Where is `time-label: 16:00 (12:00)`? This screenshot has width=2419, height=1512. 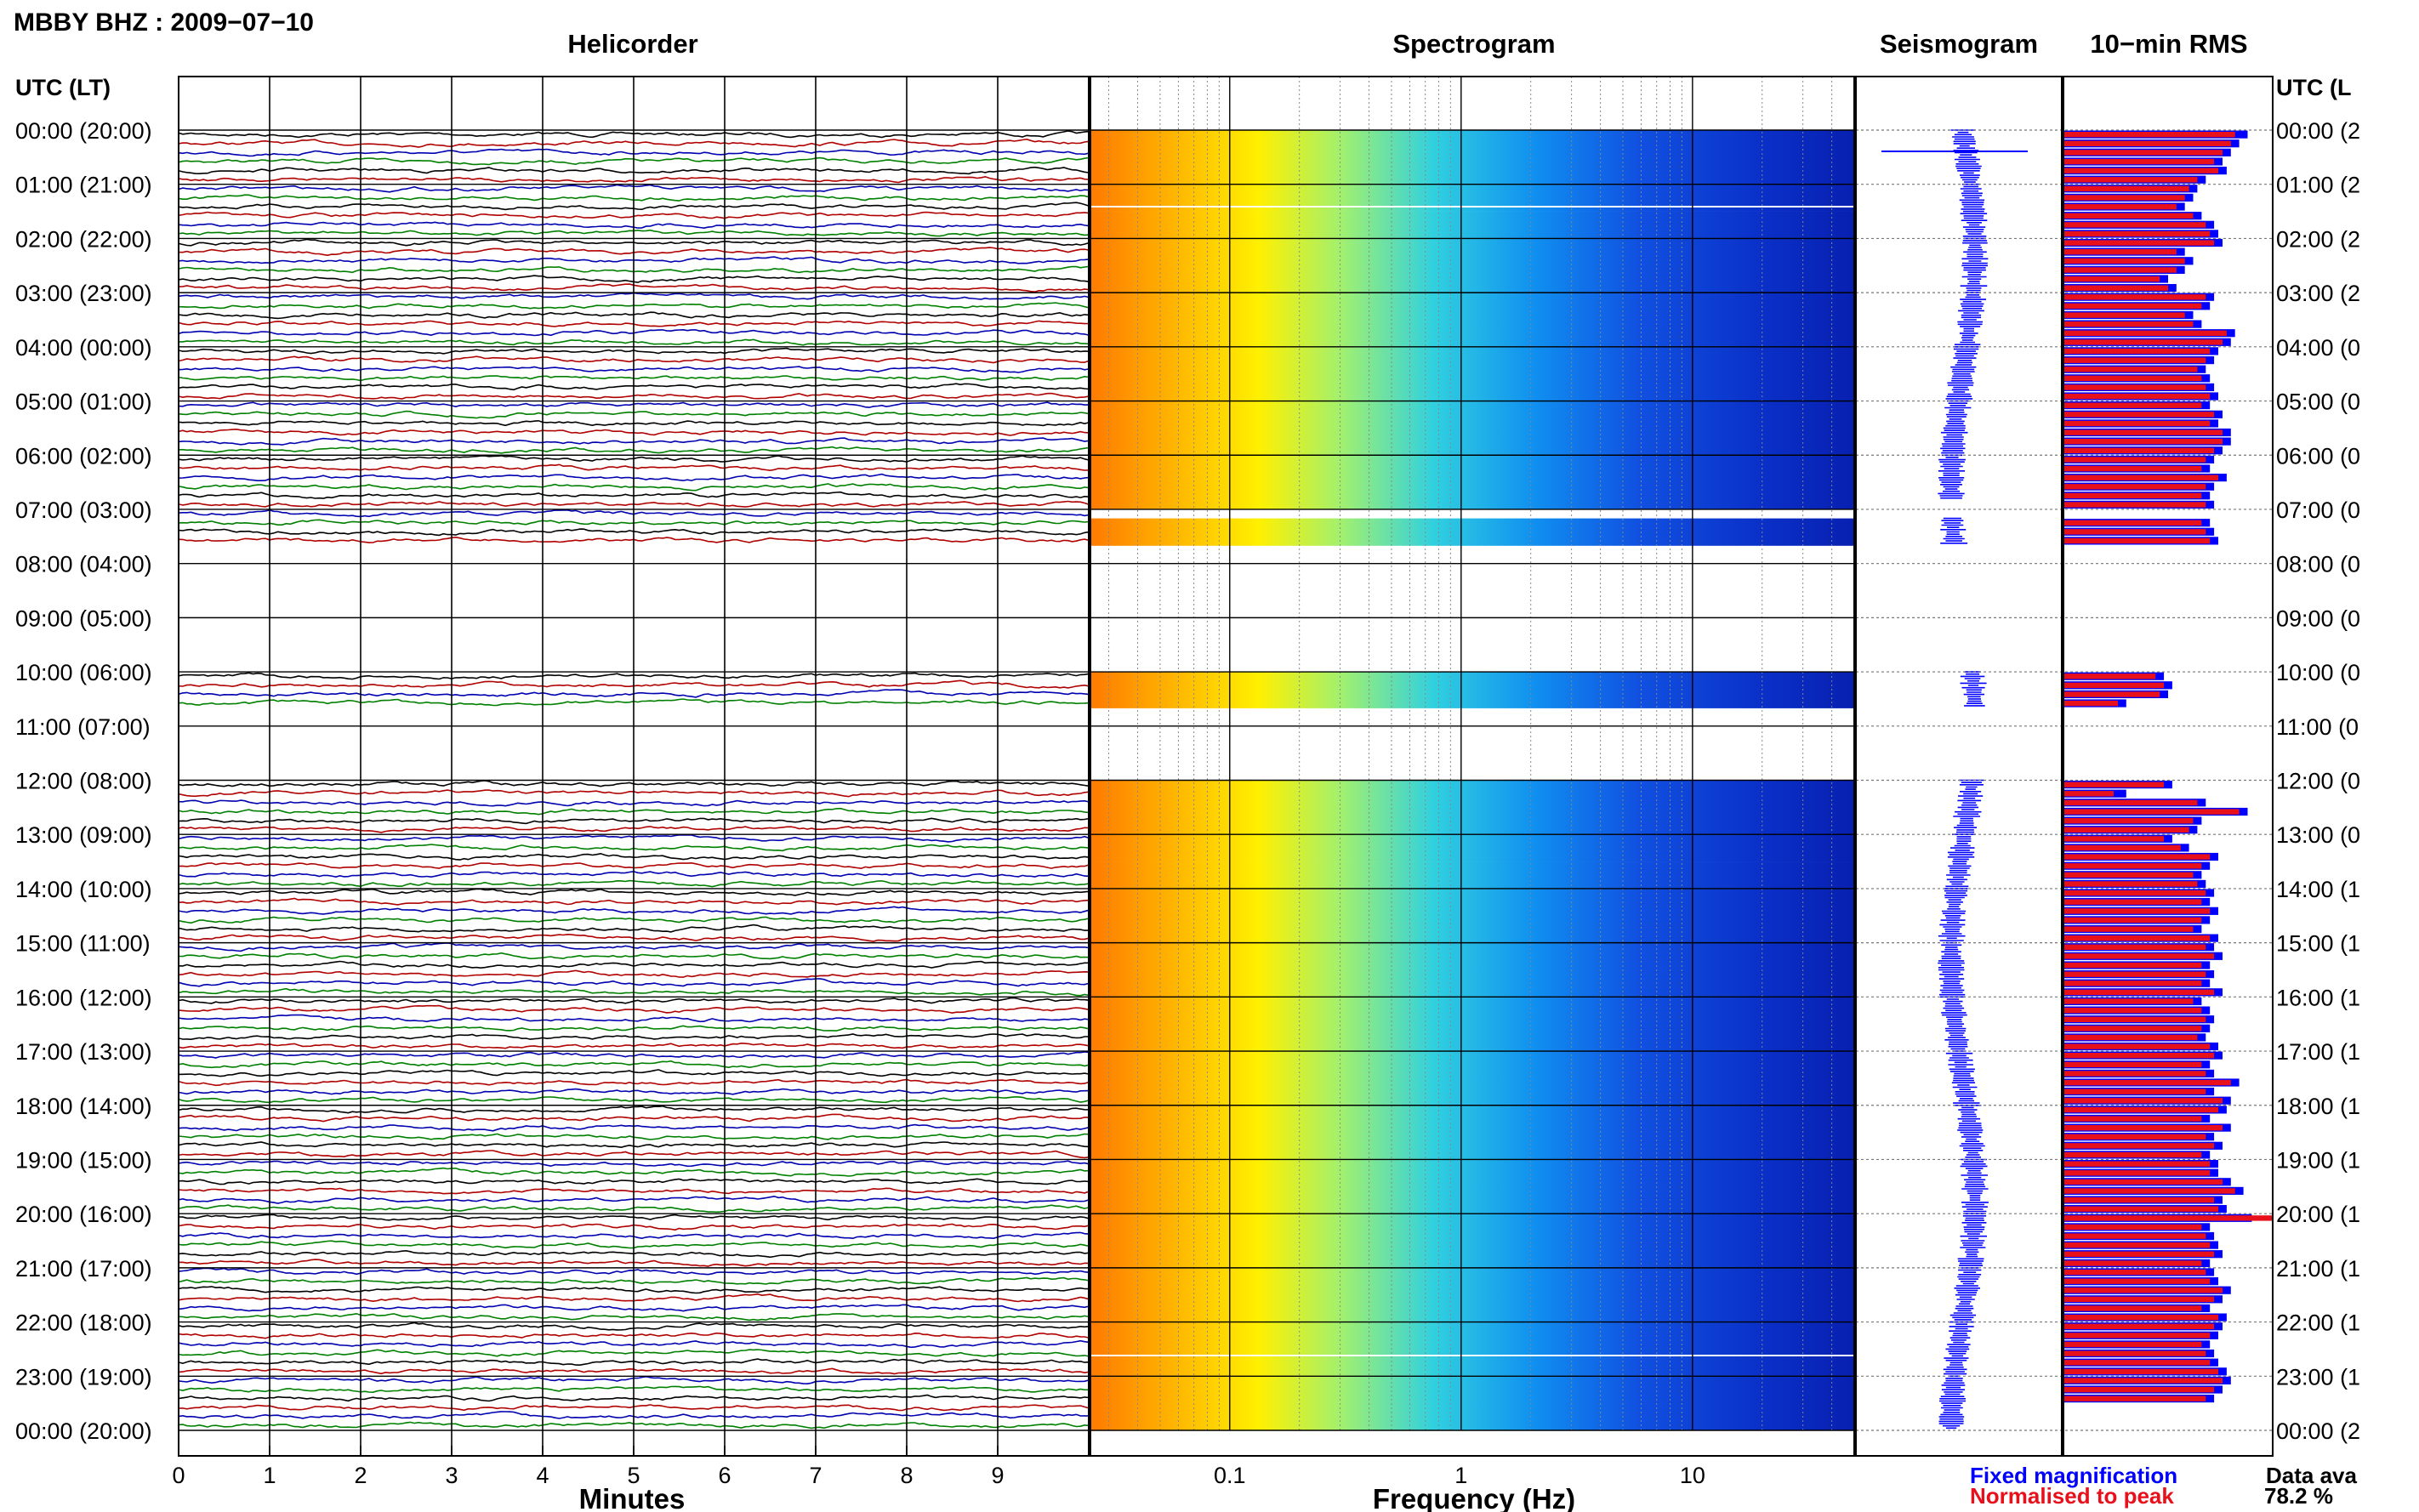
time-label: 16:00 (12:00) is located at coordinates (83, 997).